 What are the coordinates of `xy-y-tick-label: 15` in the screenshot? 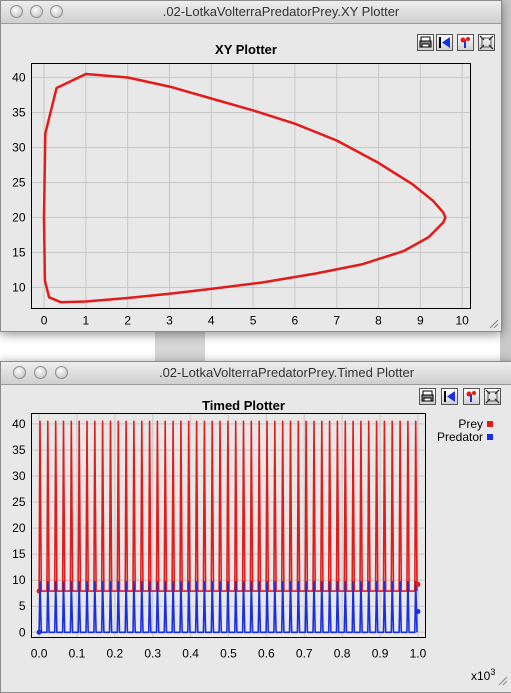 It's located at (19, 253).